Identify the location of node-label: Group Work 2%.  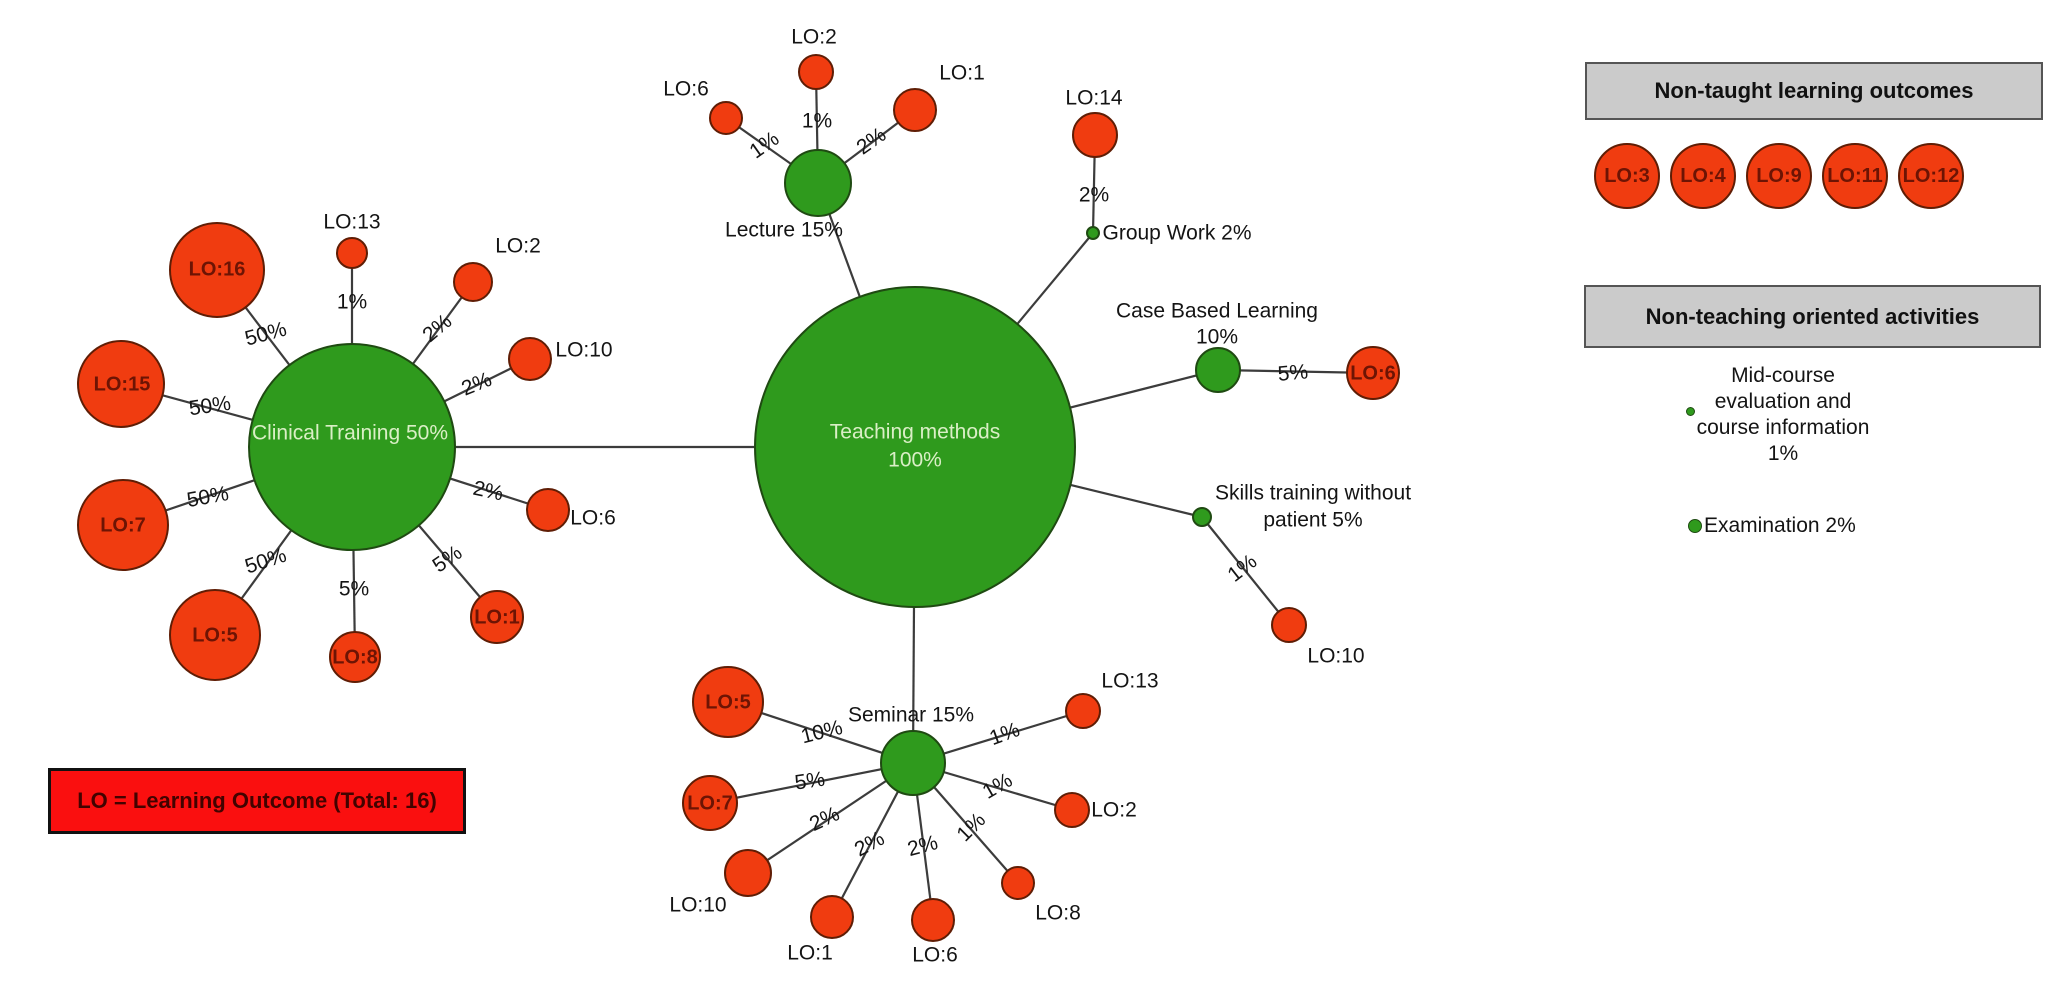
(1177, 233).